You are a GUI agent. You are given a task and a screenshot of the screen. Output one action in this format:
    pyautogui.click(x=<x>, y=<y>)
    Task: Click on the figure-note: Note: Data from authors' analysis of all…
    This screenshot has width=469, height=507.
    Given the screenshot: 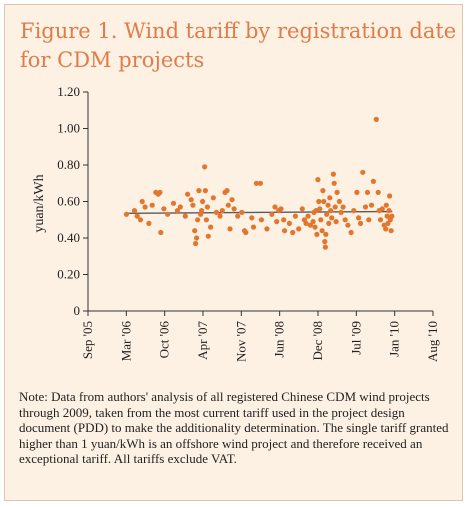 What is the action you would take?
    pyautogui.click(x=234, y=427)
    